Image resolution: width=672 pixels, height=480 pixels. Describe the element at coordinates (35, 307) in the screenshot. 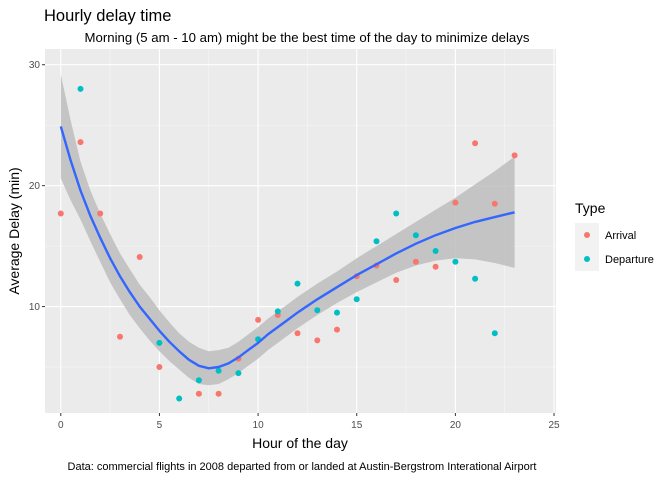

I see `y-tick-label: 10` at that location.